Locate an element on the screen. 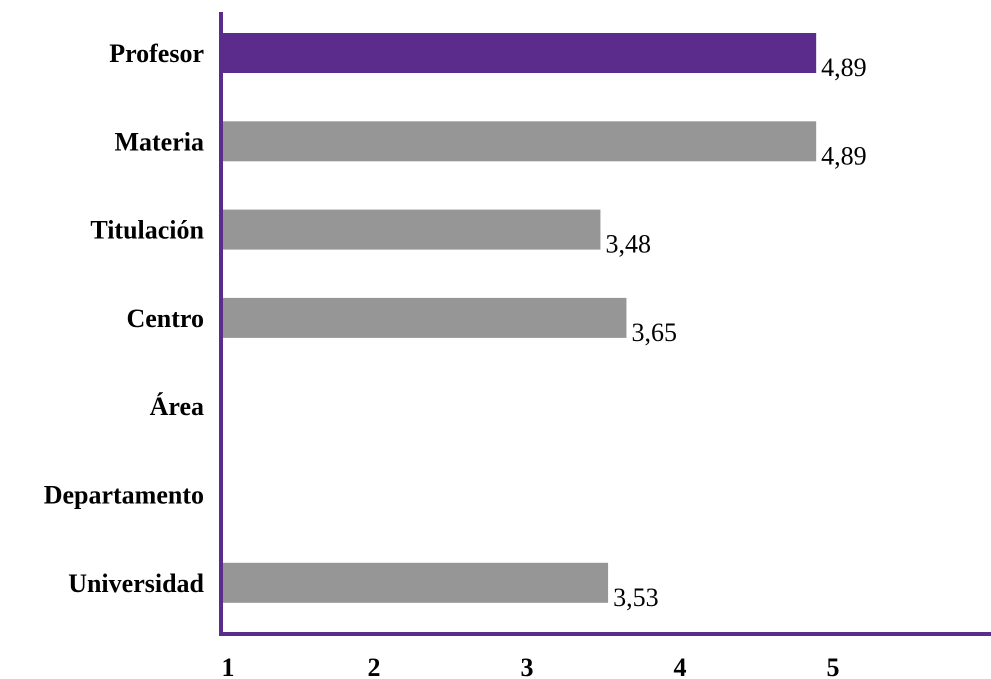 The height and width of the screenshot is (679, 991). x-tick-label-4: 4 is located at coordinates (680, 666).